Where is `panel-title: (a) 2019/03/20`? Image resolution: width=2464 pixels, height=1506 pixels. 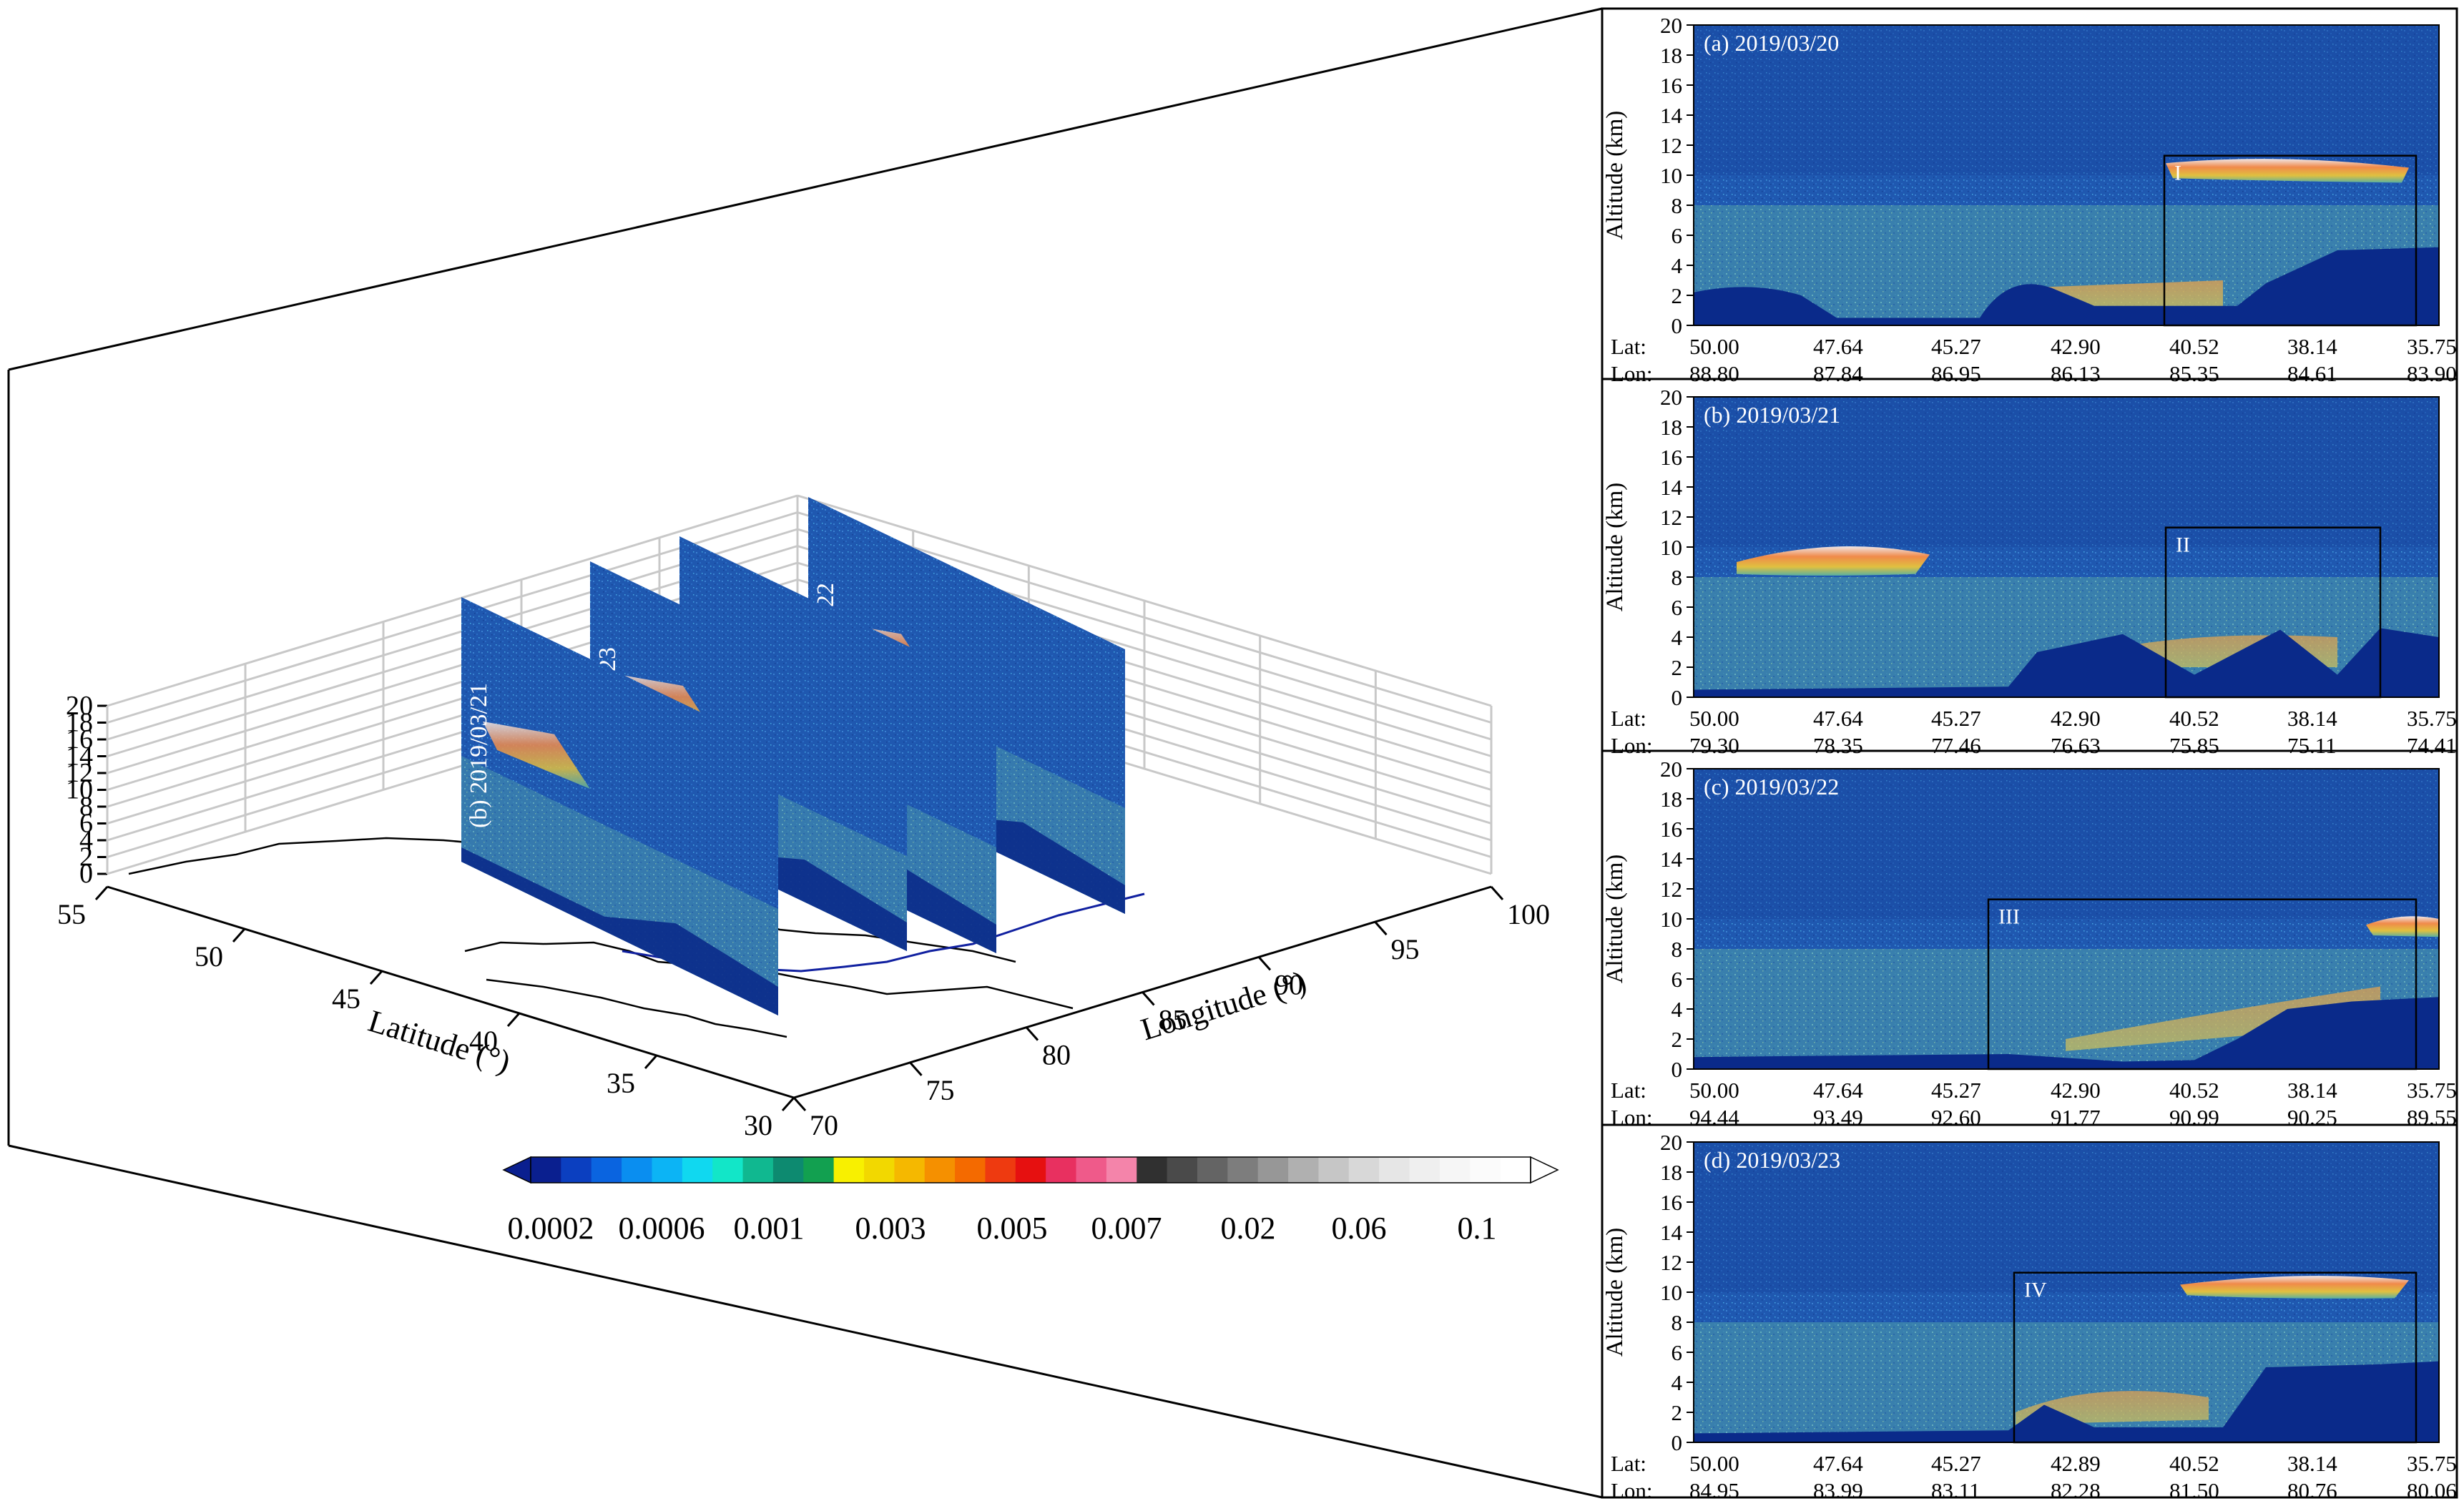
panel-title: (a) 2019/03/20 is located at coordinates (1771, 43).